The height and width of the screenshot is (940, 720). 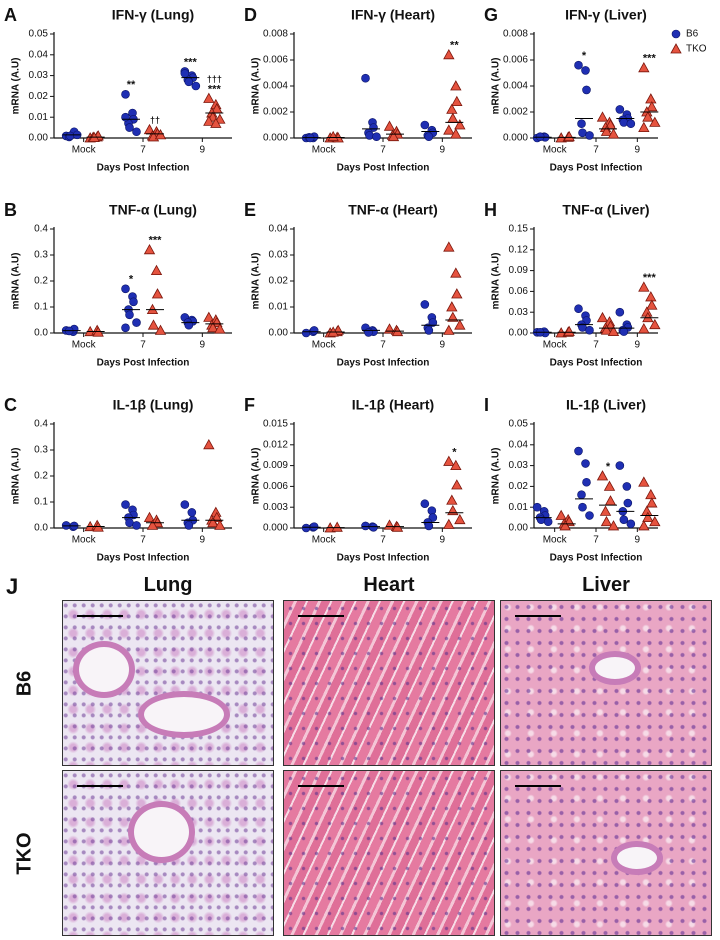 I want to click on row-header: TKO, so click(x=24, y=853).